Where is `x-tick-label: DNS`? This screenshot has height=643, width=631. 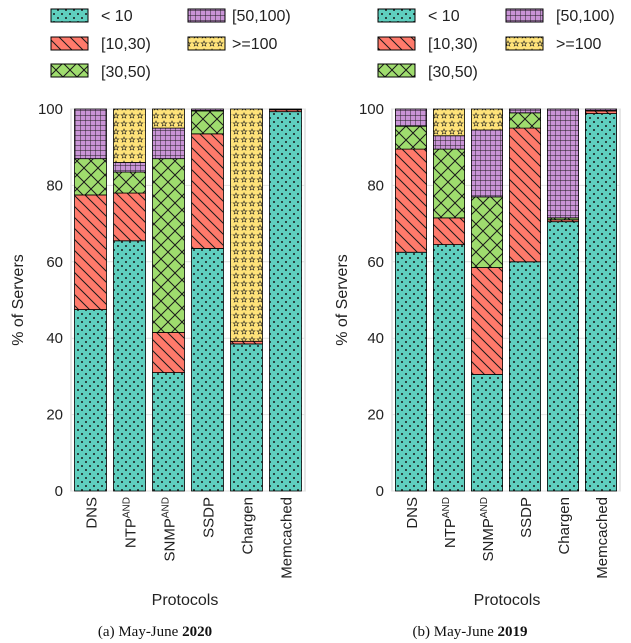 x-tick-label: DNS is located at coordinates (92, 513).